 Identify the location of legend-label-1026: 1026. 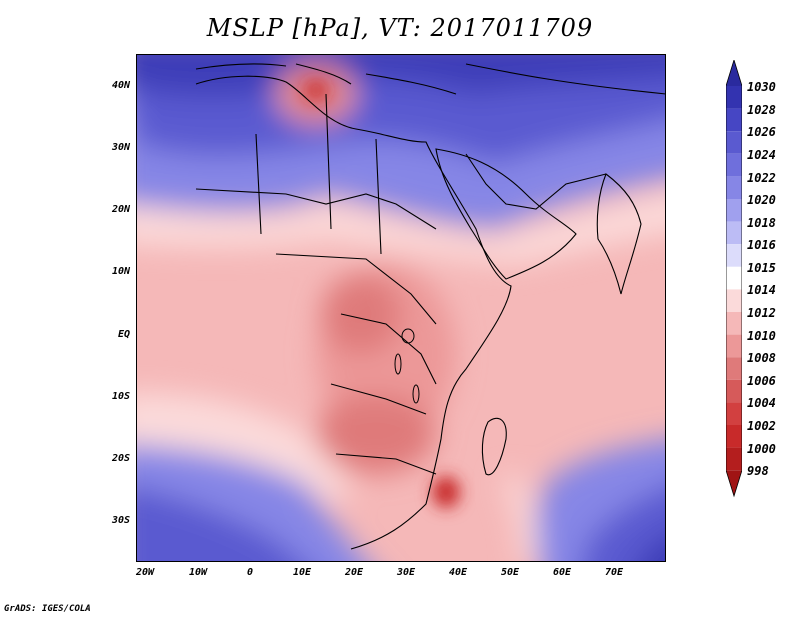
(761, 132).